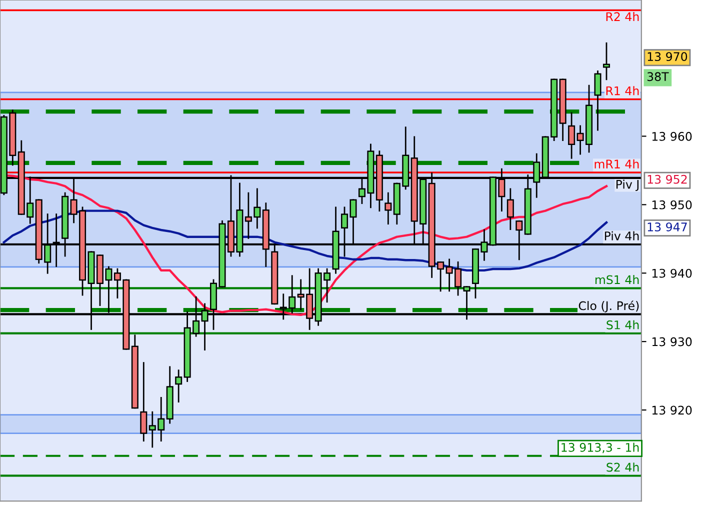 Image resolution: width=701 pixels, height=523 pixels. Describe the element at coordinates (627, 186) in the screenshot. I see `ref-line-label: Piv J` at that location.